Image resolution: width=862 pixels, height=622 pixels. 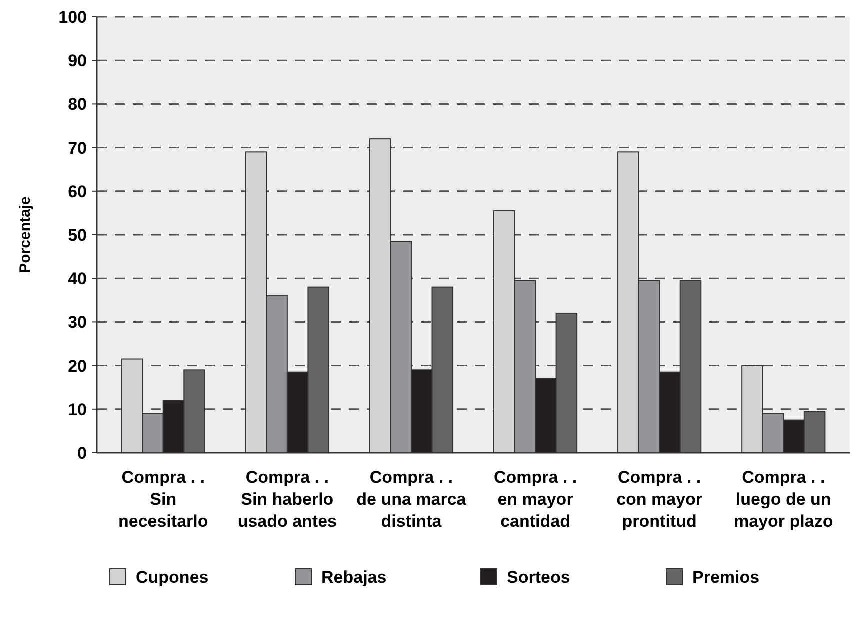 I want to click on y-tick-label: 60, so click(x=77, y=192).